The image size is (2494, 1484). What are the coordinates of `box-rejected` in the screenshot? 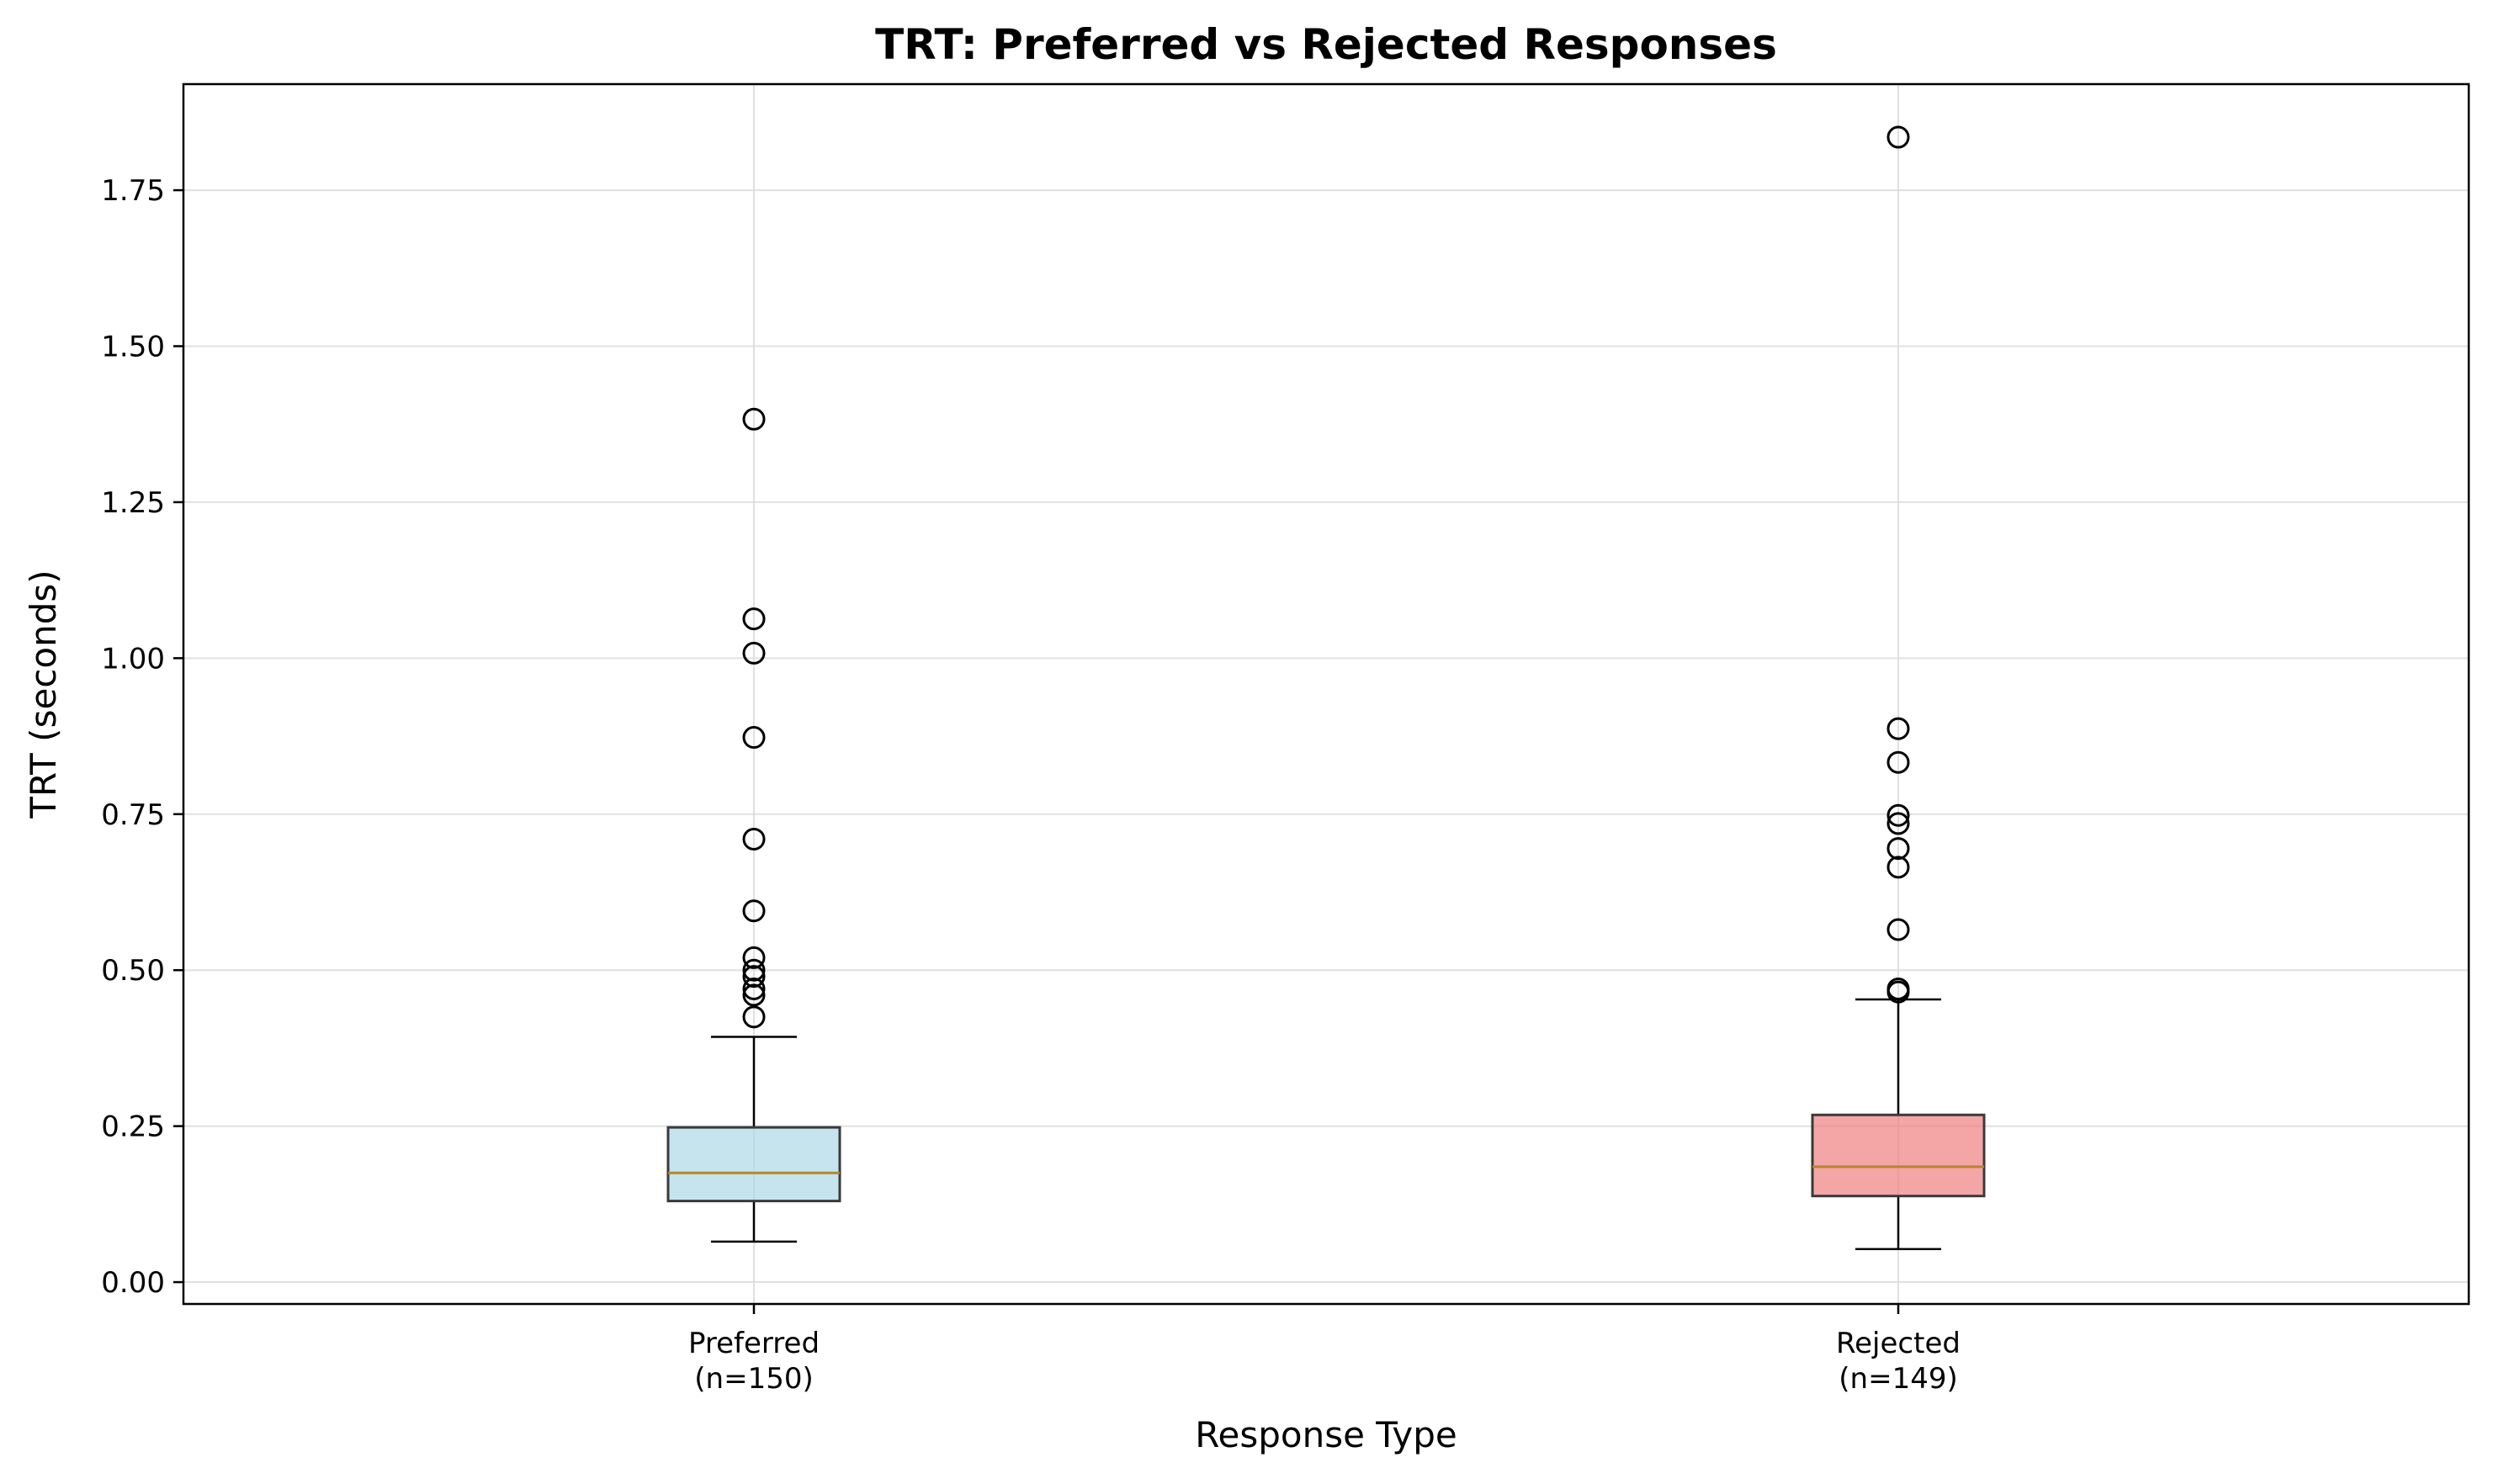 It's located at (1899, 687).